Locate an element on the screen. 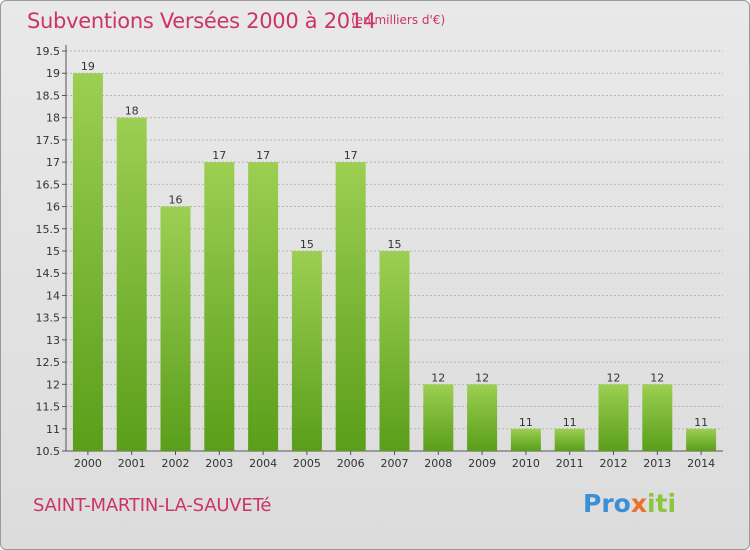  y-tick-label: 15.5 is located at coordinates (48, 229).